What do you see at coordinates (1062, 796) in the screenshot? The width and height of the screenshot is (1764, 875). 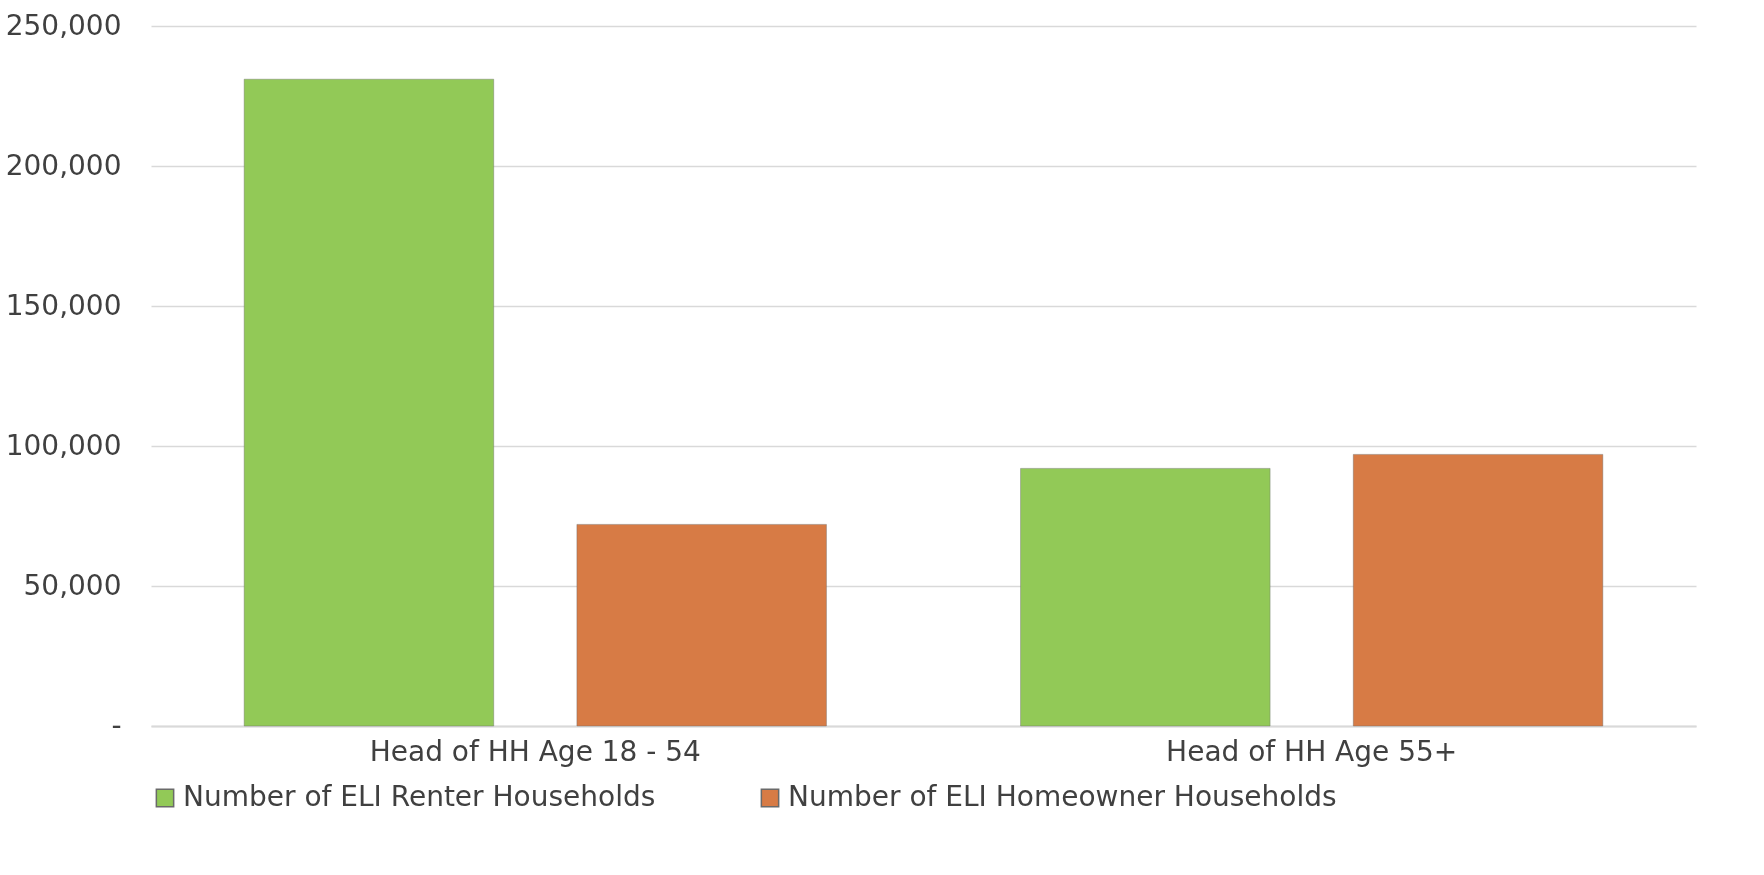 I see `legend-label: Number of ELI Homeowner Households` at bounding box center [1062, 796].